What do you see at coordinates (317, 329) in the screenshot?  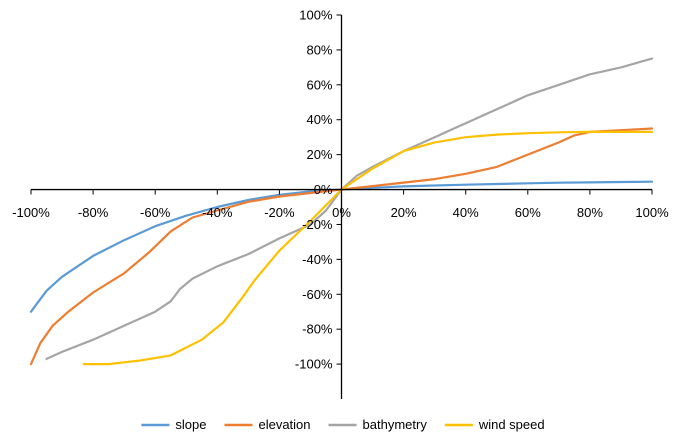 I see `y-tick-label: -80%` at bounding box center [317, 329].